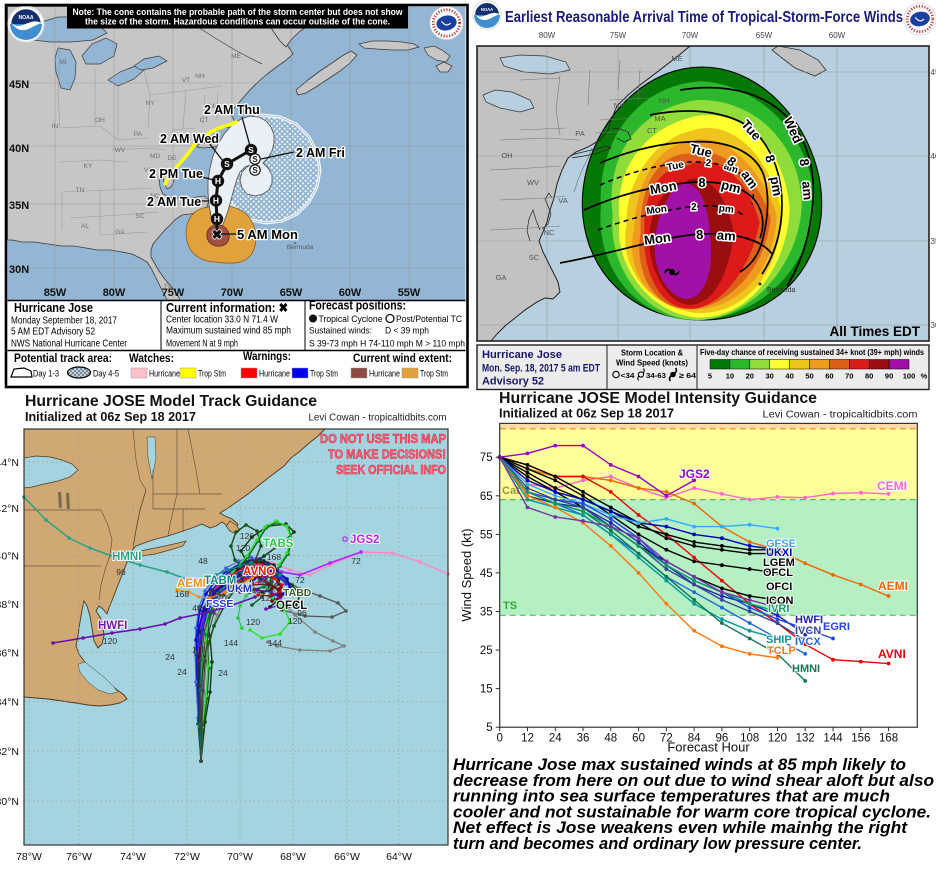 The image size is (936, 869). I want to click on svg-text: ICON, so click(780, 601).